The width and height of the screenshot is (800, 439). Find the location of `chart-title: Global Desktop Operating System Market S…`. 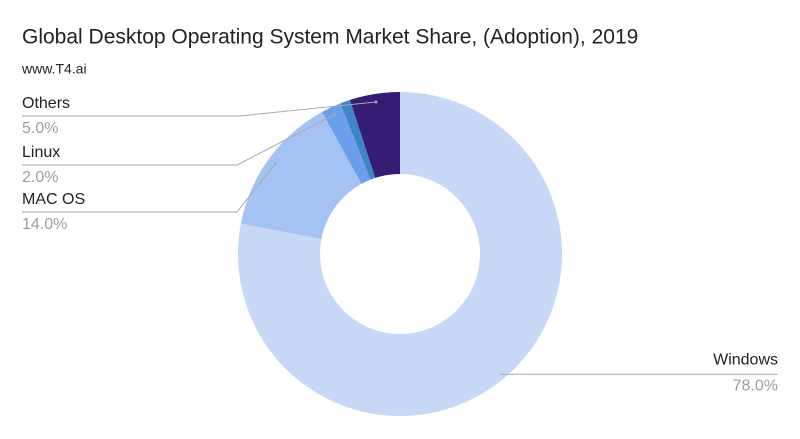

chart-title: Global Desktop Operating System Market S… is located at coordinates (330, 37).